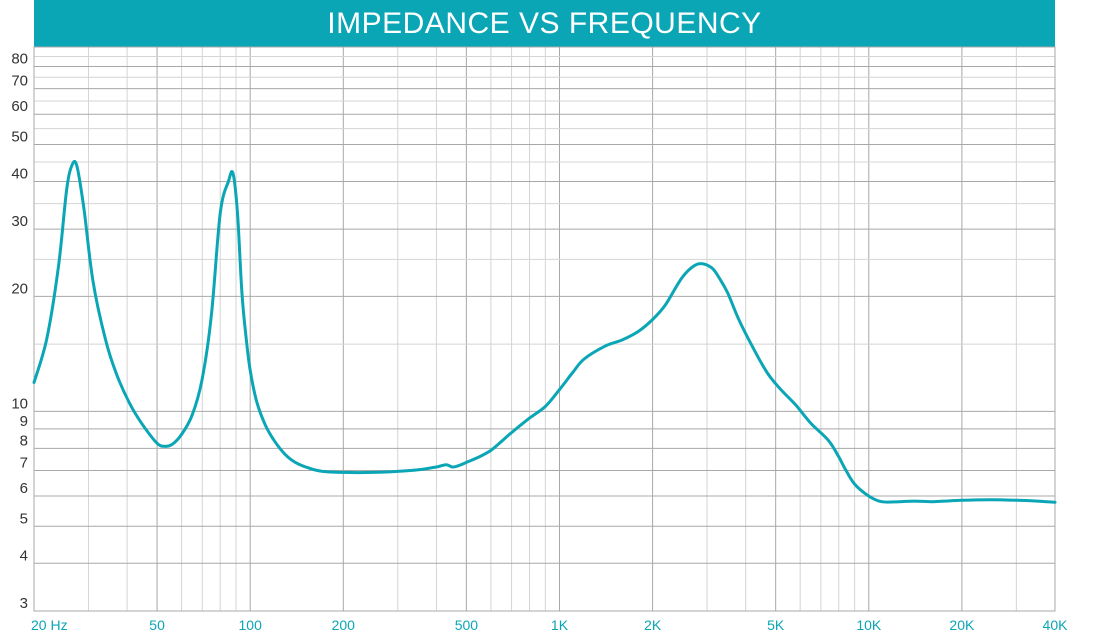 This screenshot has height=640, width=1100. Describe the element at coordinates (19, 403) in the screenshot. I see `y-tick-label: 10` at that location.